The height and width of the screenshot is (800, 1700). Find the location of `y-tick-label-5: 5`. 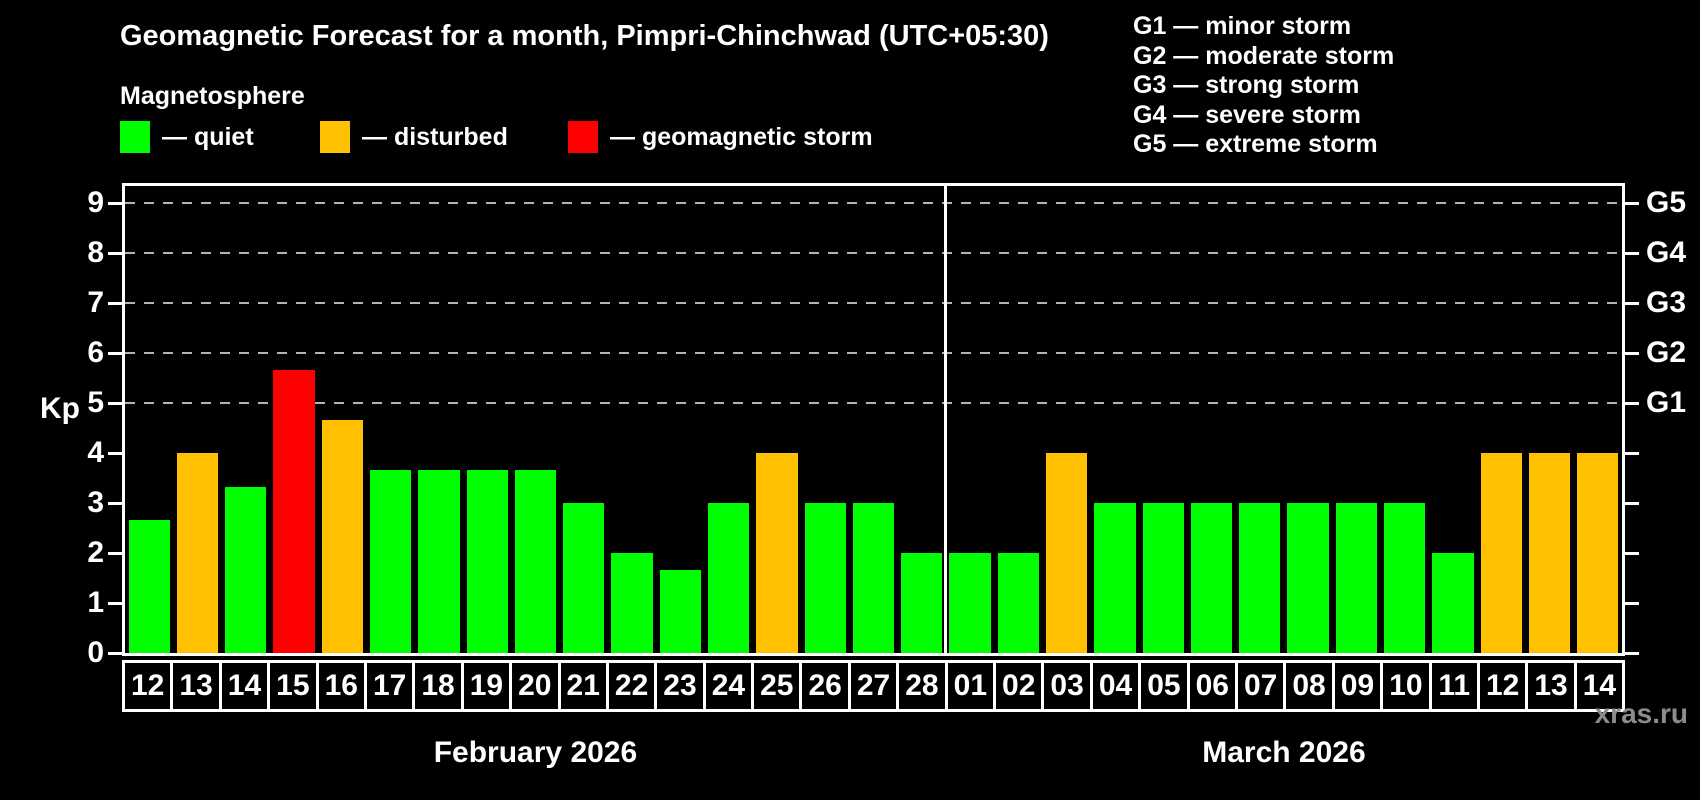

y-tick-label-5: 5 is located at coordinates (95, 402).